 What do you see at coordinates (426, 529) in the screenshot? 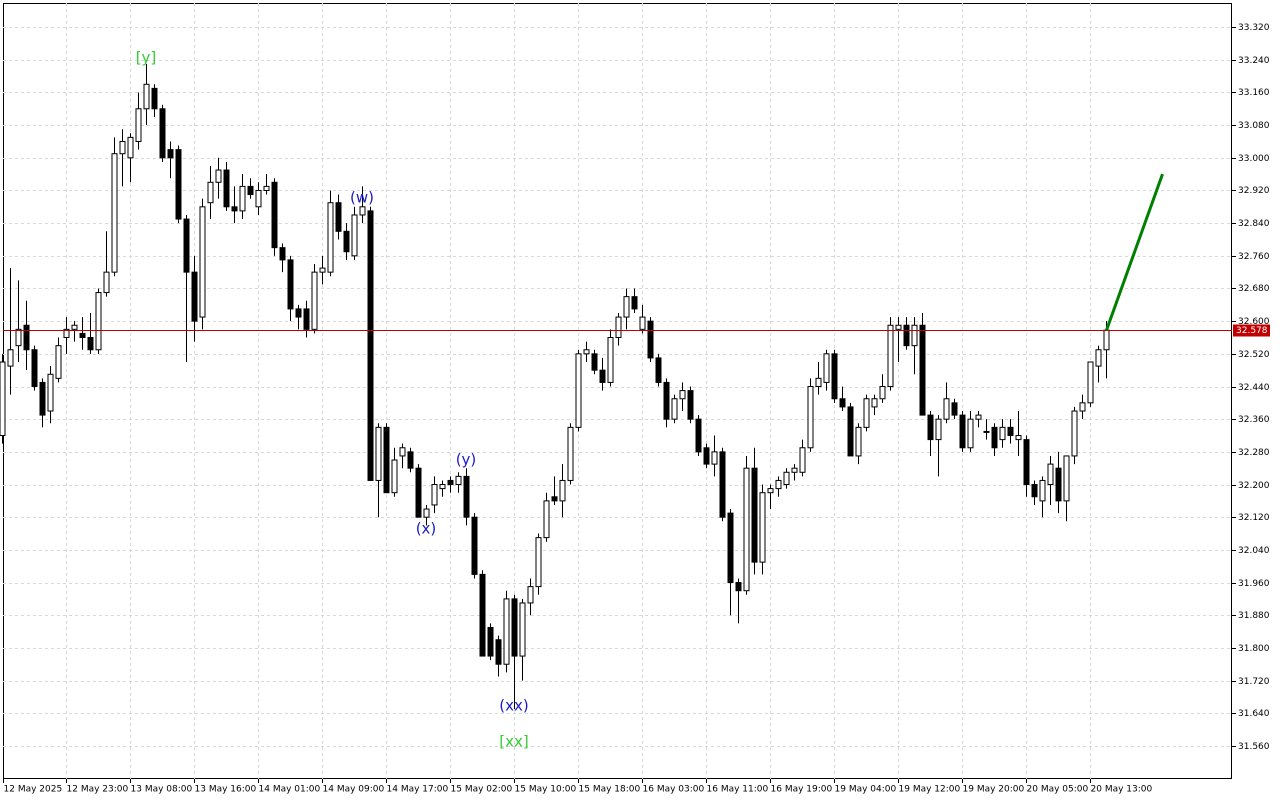
I see `wave-label: (x)` at bounding box center [426, 529].